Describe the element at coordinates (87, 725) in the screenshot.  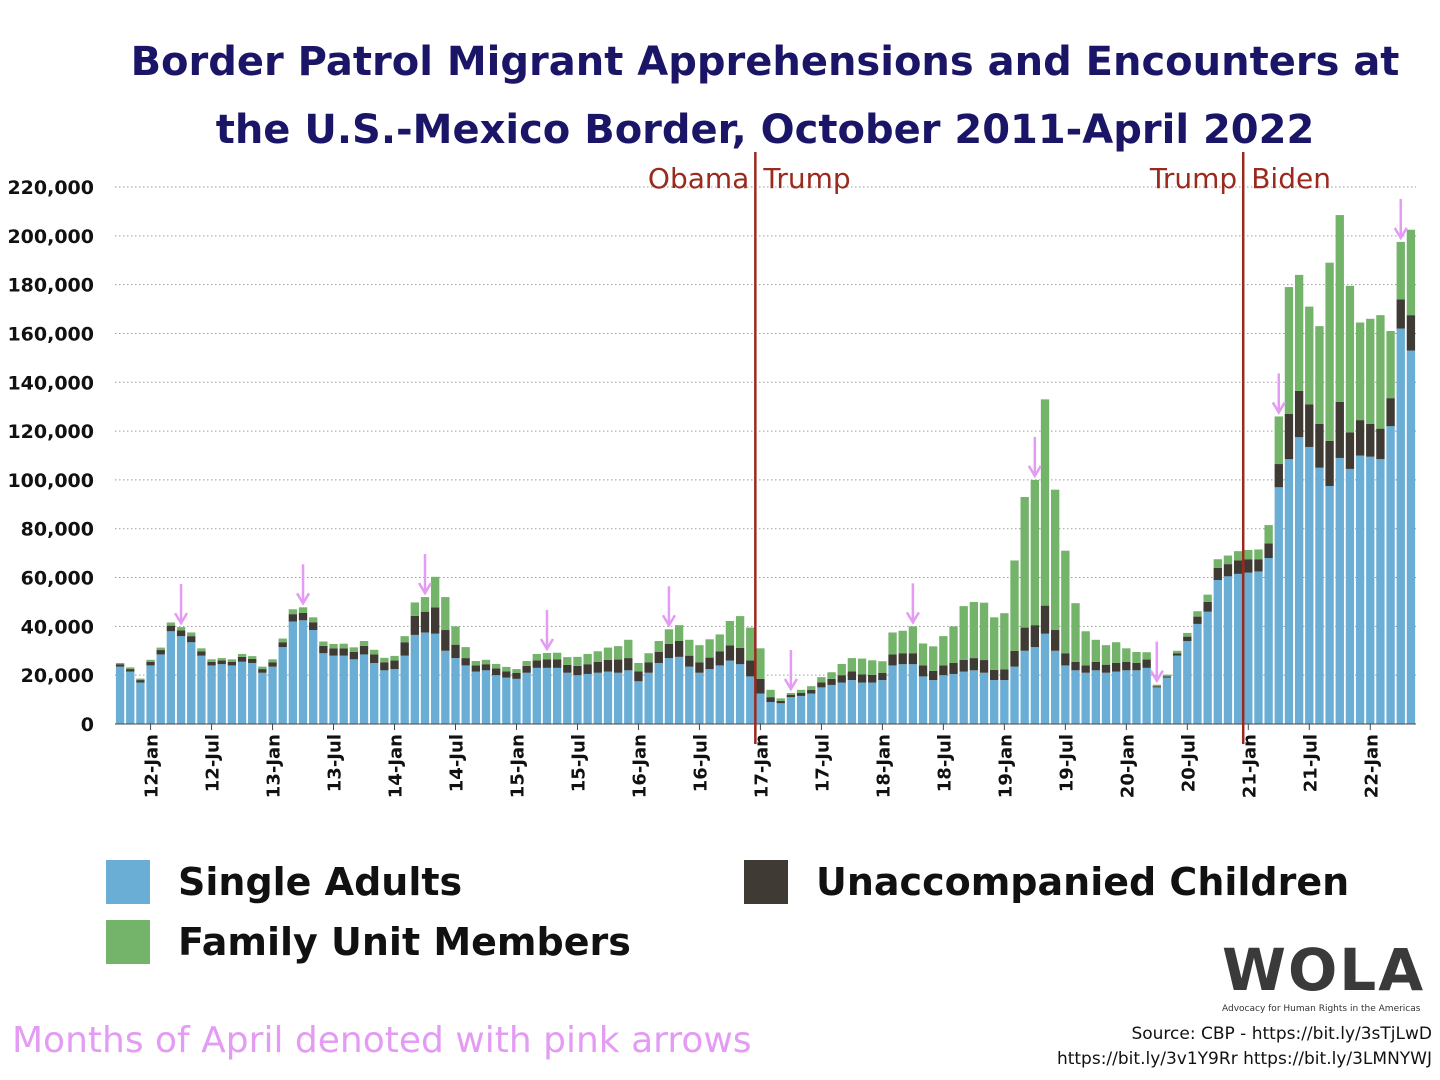
I see `y-tick-label: 0` at that location.